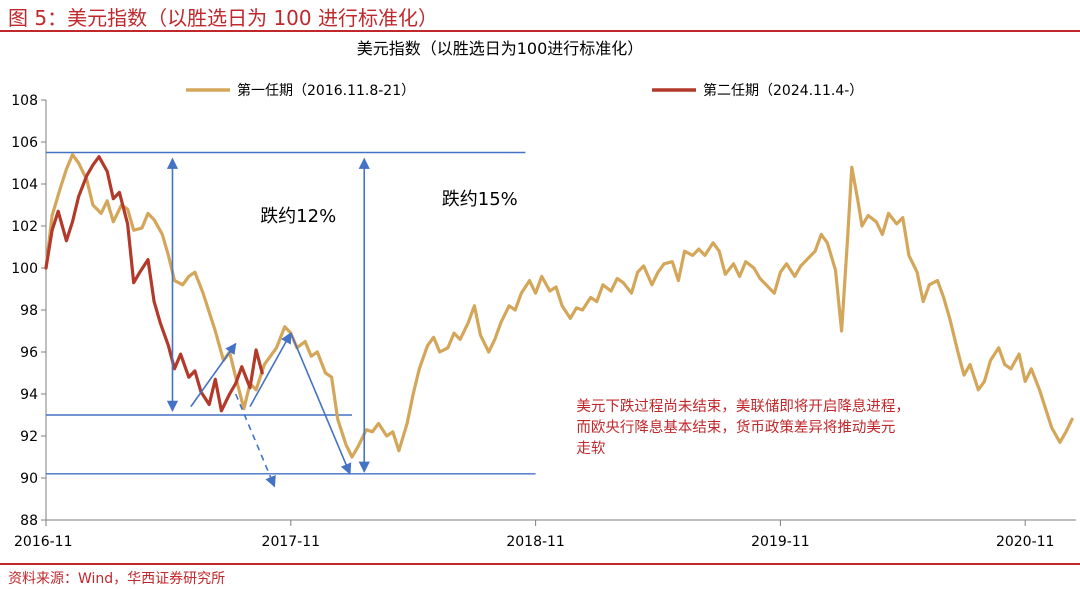  What do you see at coordinates (154, 284) in the screenshot?
I see `series-line-term2` at bounding box center [154, 284].